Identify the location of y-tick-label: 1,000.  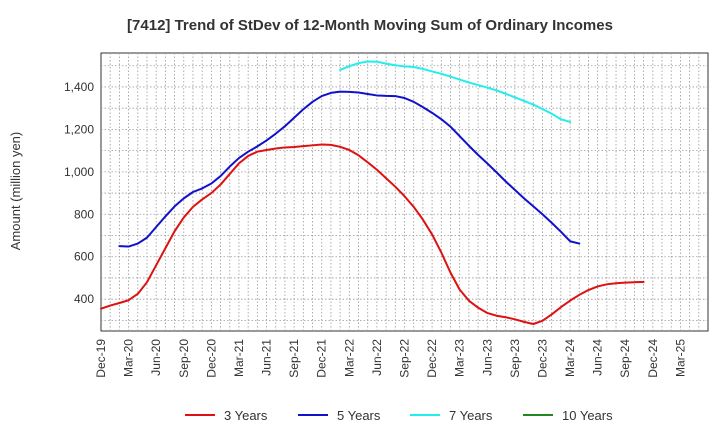
(79, 172).